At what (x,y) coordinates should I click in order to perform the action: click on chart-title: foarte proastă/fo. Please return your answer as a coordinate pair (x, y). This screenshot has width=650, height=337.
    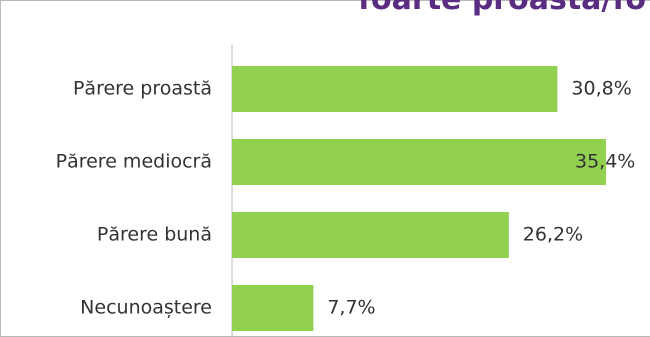
    Looking at the image, I should click on (502, 8).